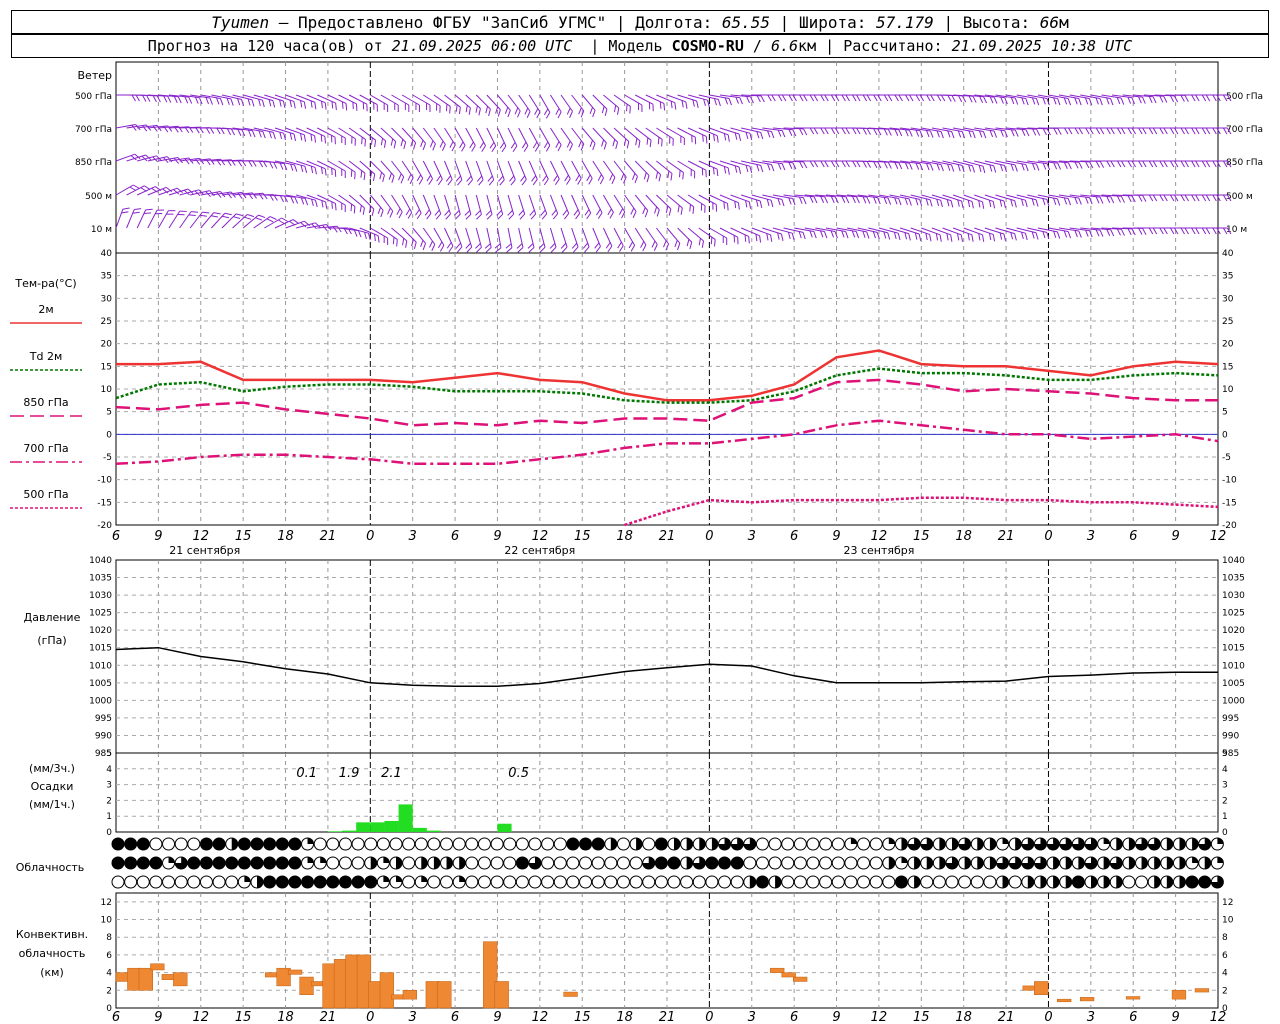 The height and width of the screenshot is (1024, 1280). Describe the element at coordinates (1233, 684) in the screenshot. I see `pressure-panel-ytick-right: 1005` at that location.